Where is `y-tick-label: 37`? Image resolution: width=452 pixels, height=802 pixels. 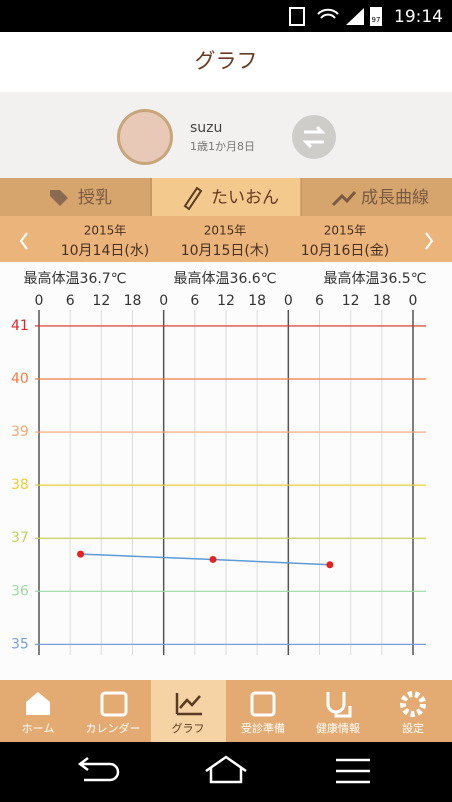
y-tick-label: 37 is located at coordinates (20, 538).